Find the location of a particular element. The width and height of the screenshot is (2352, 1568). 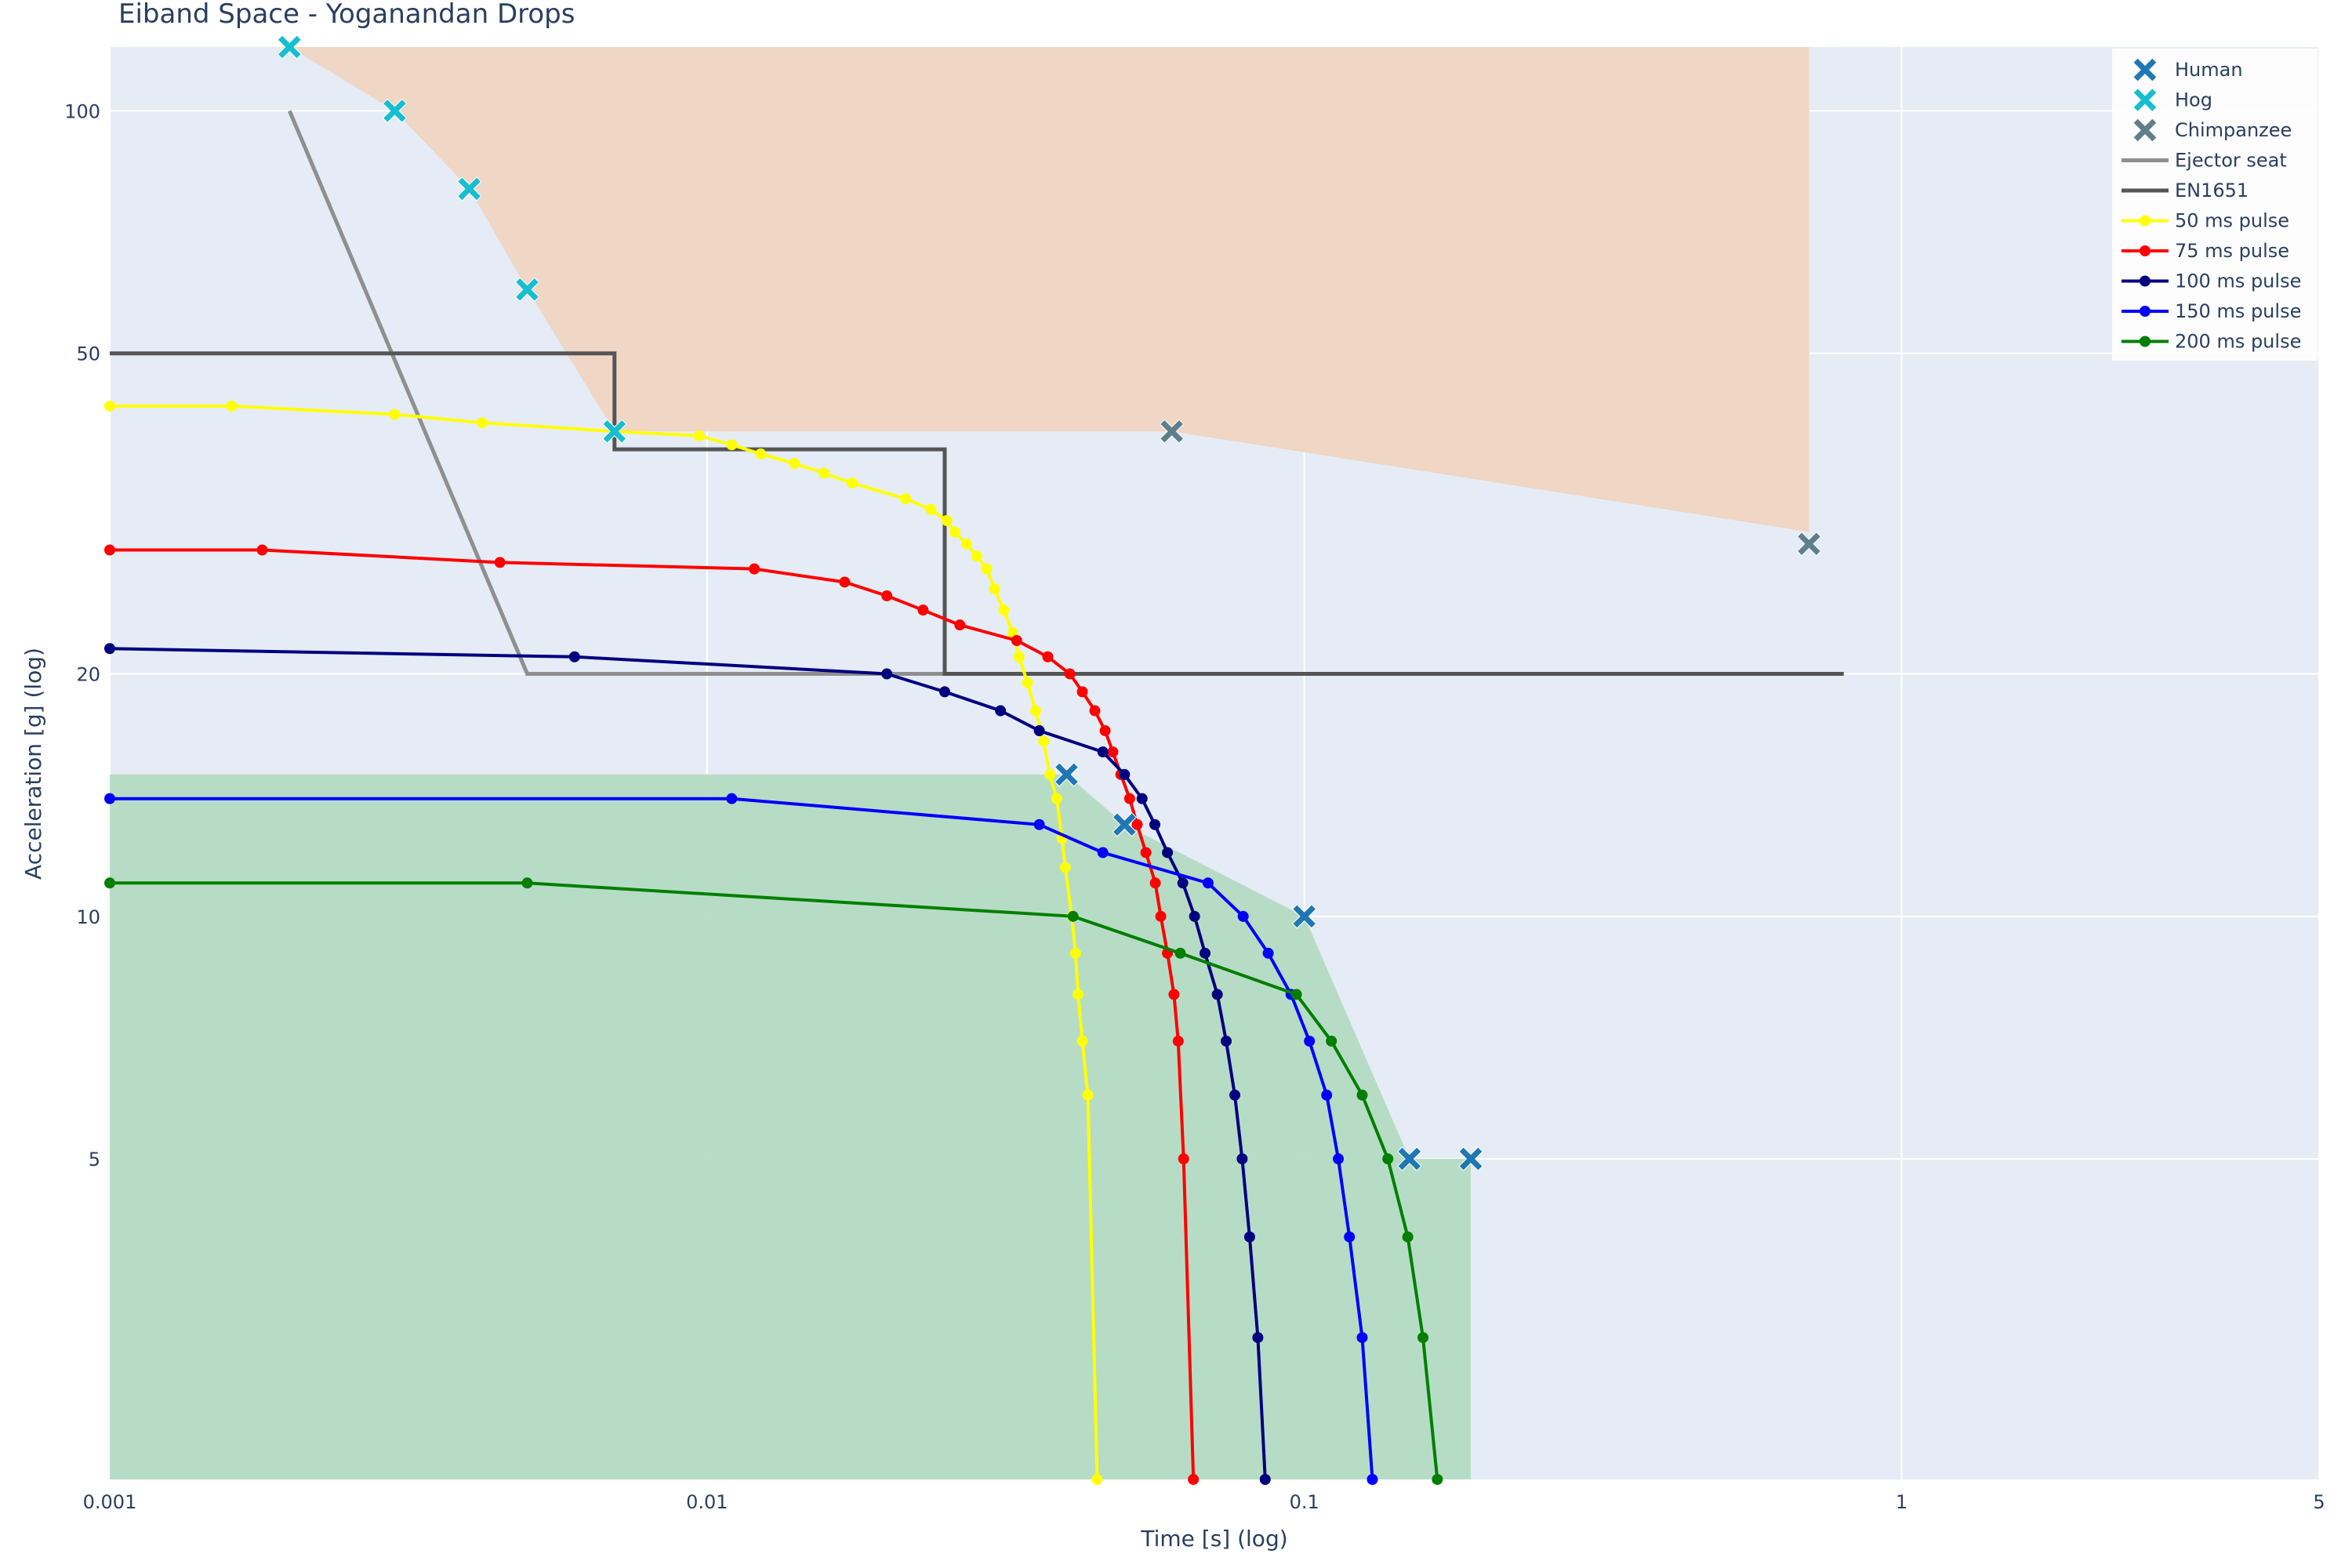

legend-label: 75 ms pulse is located at coordinates (2232, 251).